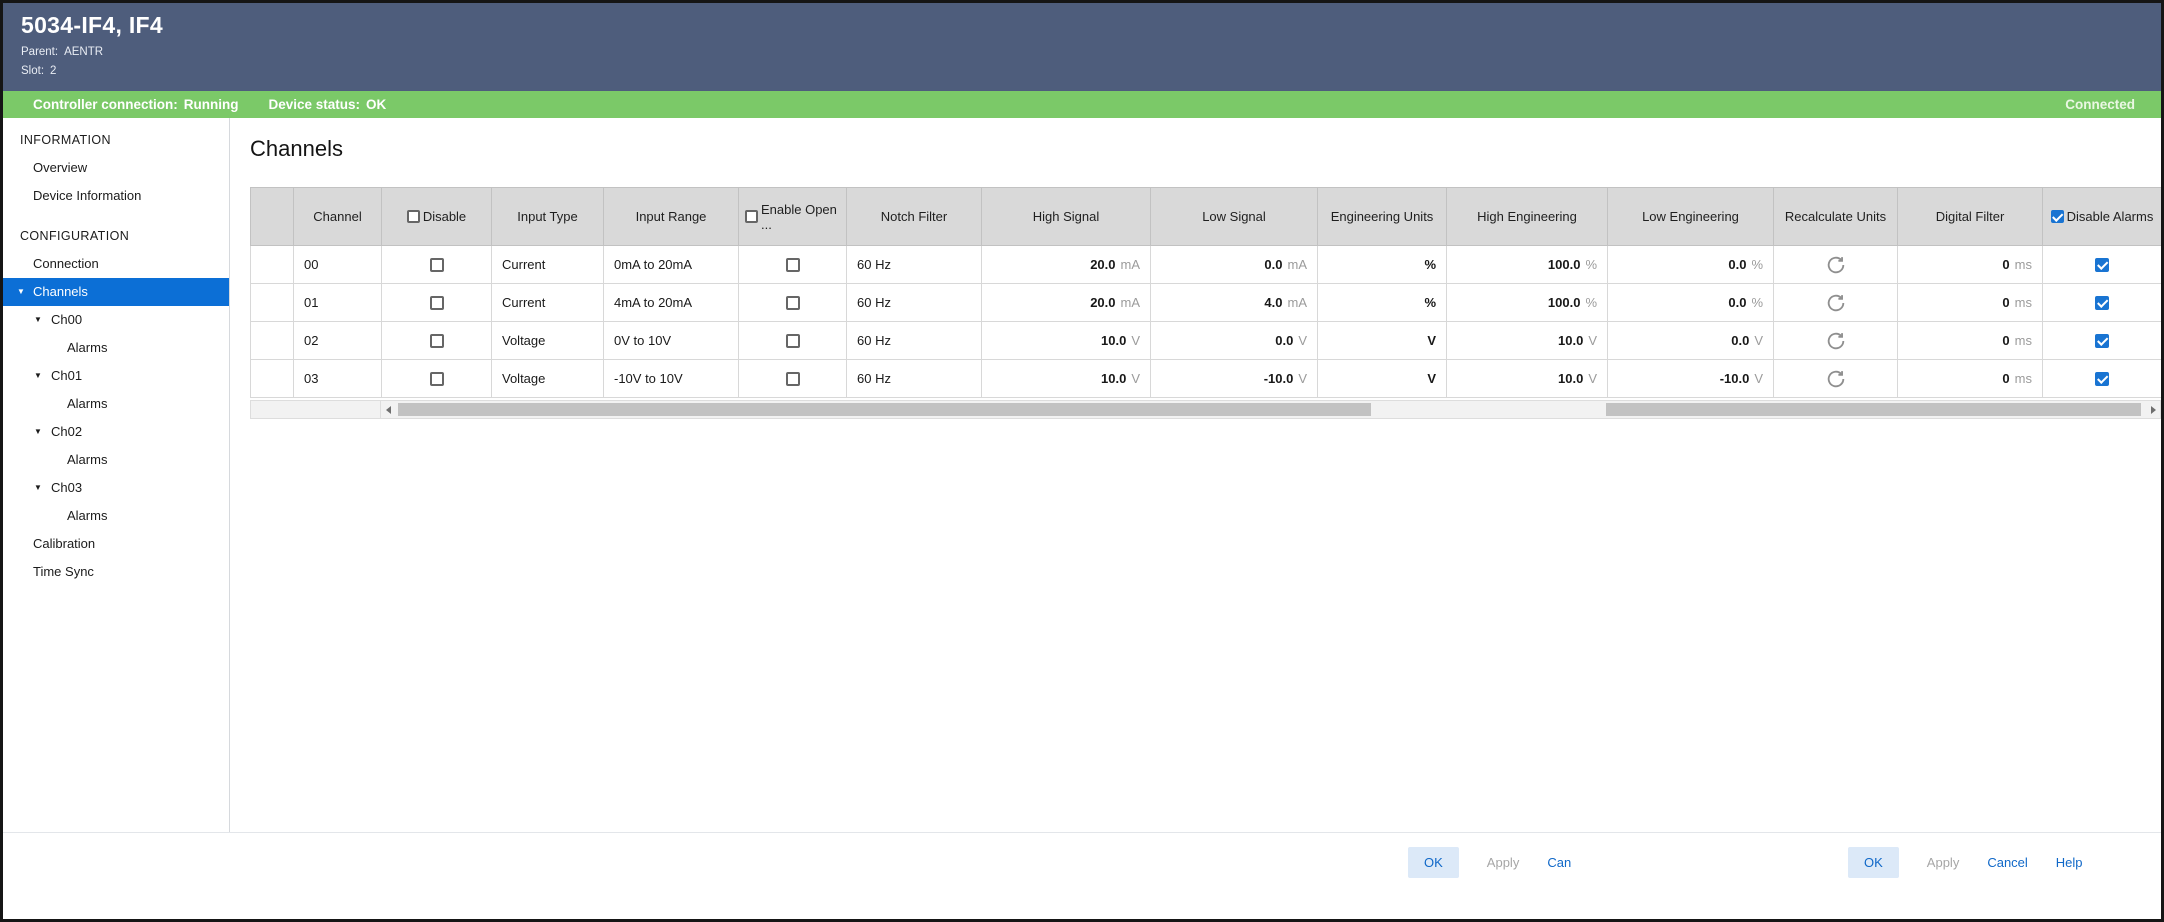 Image resolution: width=2164 pixels, height=922 pixels. What do you see at coordinates (337, 340) in the screenshot?
I see `channel-cell: 02` at bounding box center [337, 340].